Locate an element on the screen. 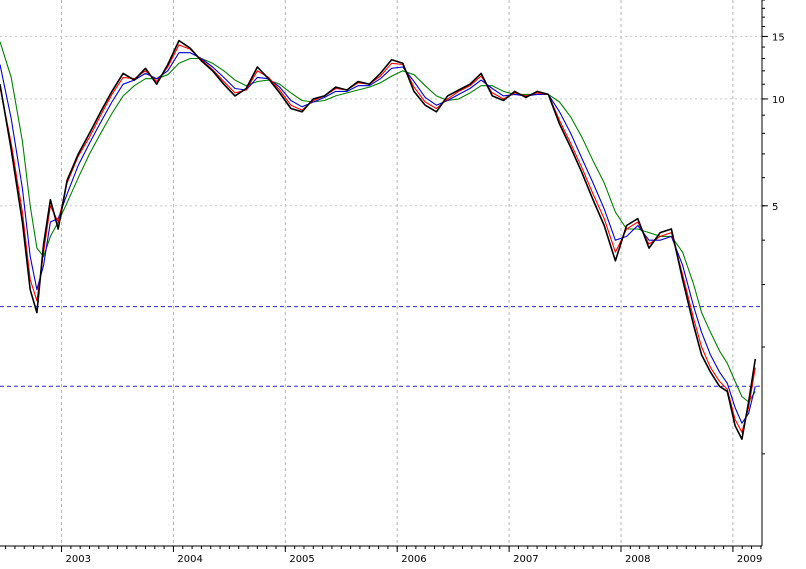 Image resolution: width=806 pixels, height=569 pixels. y-tick-label: 5 is located at coordinates (775, 207).